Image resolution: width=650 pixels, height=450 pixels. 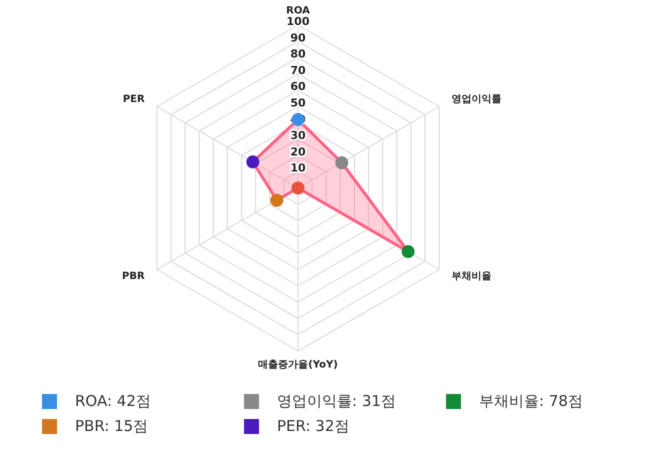 I want to click on spoke-label: PER, so click(x=133, y=99).